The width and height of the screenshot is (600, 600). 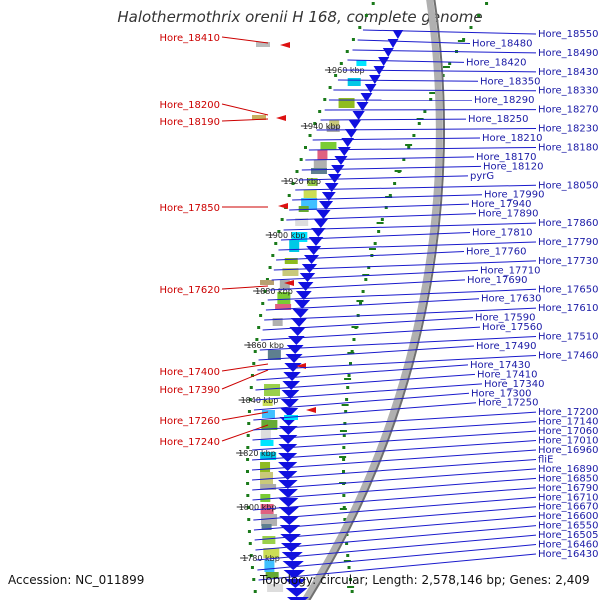 What do you see at coordinates (568, 554) in the screenshot?
I see `forward-gene-label: Hore_16430` at bounding box center [568, 554].